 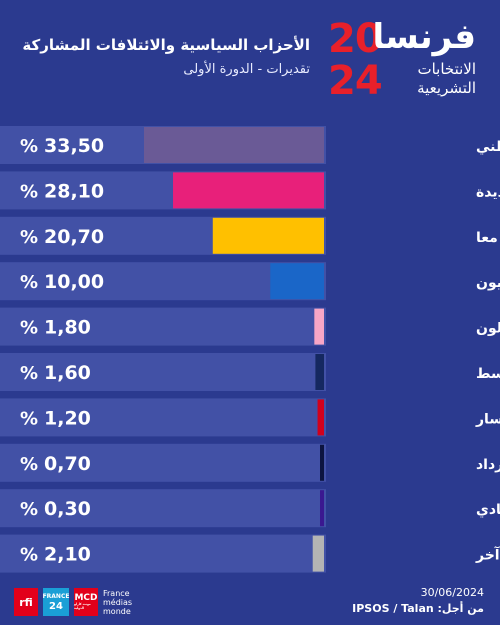 I want to click on category-label: أقصى اليسار, so click(x=487, y=418).